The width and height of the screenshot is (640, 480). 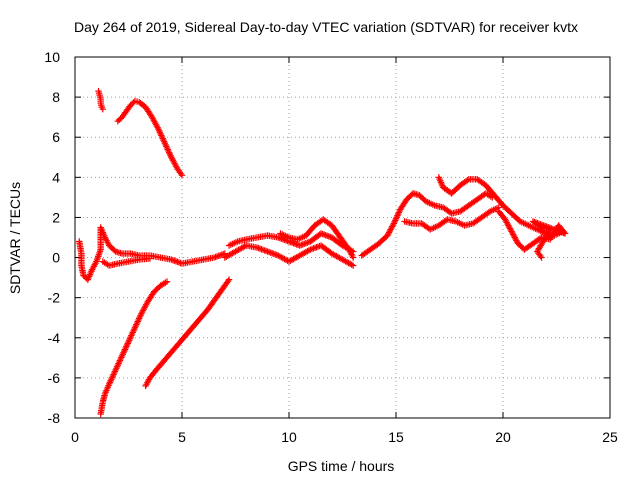 I want to click on series-middle-band-b, so click(x=289, y=255).